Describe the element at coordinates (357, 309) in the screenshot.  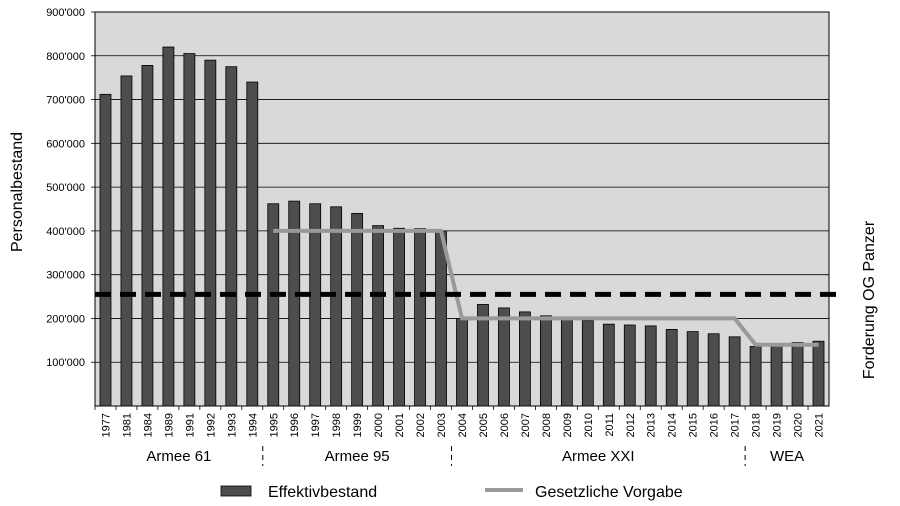
I see `bar-1999` at that location.